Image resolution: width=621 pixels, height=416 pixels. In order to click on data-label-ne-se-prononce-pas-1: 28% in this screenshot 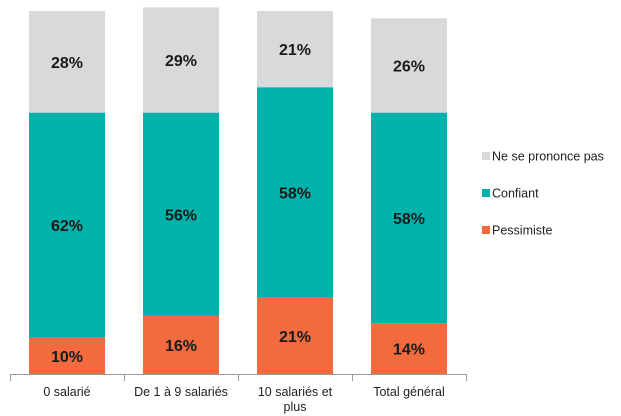, I will do `click(67, 63)`.